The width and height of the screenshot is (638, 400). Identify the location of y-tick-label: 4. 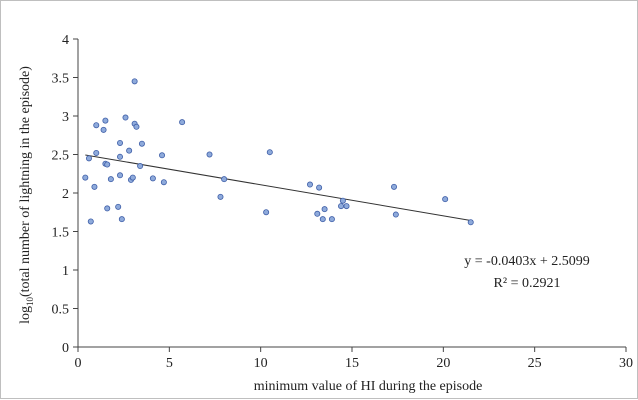
(65, 40).